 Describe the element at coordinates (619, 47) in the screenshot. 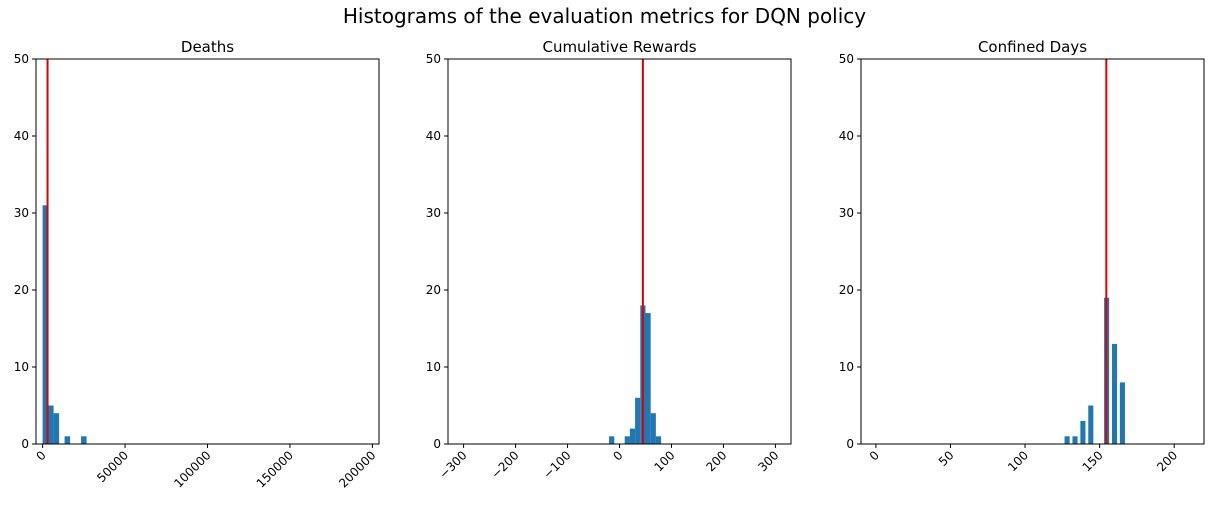

I see `panel-title: Cumulative Rewards` at that location.